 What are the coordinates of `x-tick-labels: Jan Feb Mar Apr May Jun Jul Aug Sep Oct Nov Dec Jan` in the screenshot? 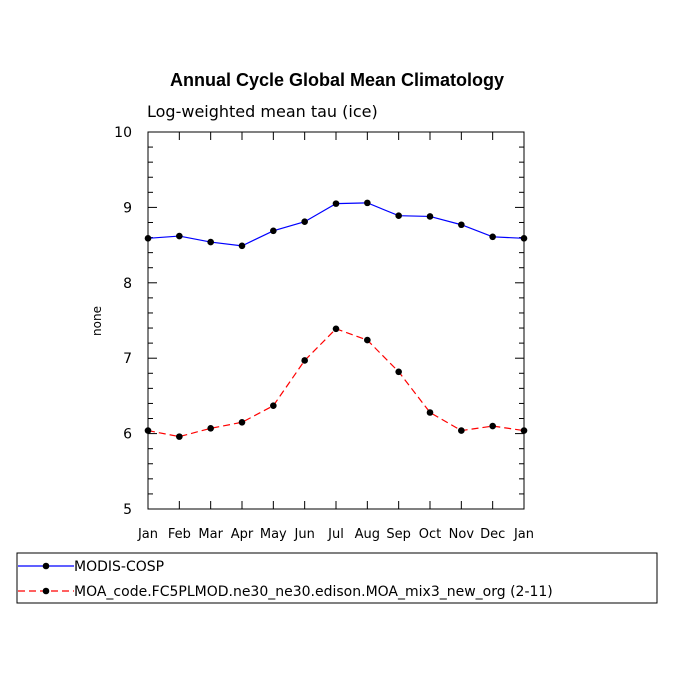 It's located at (335, 534).